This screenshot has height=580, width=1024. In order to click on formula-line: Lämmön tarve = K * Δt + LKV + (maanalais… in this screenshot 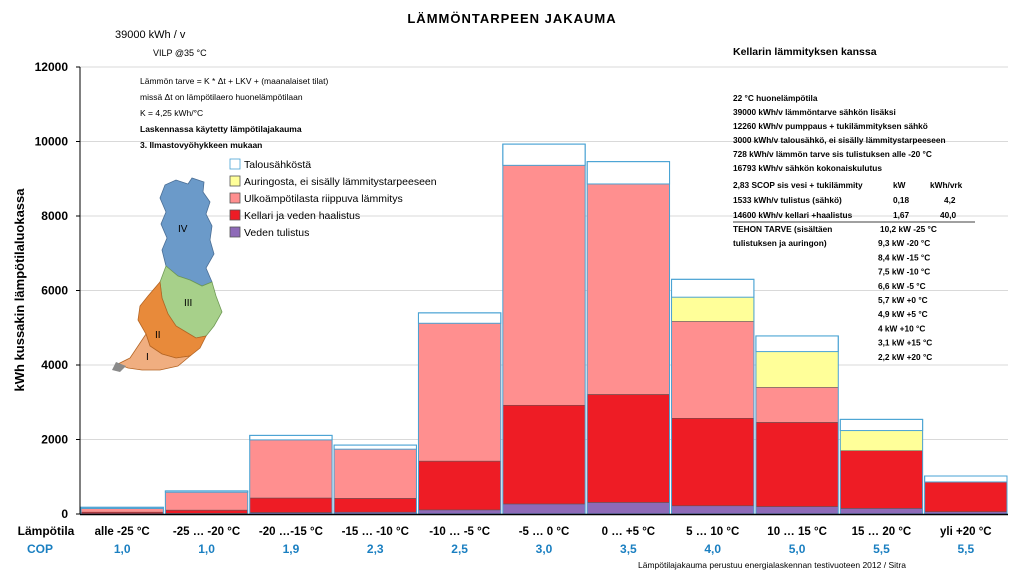, I will do `click(234, 81)`.